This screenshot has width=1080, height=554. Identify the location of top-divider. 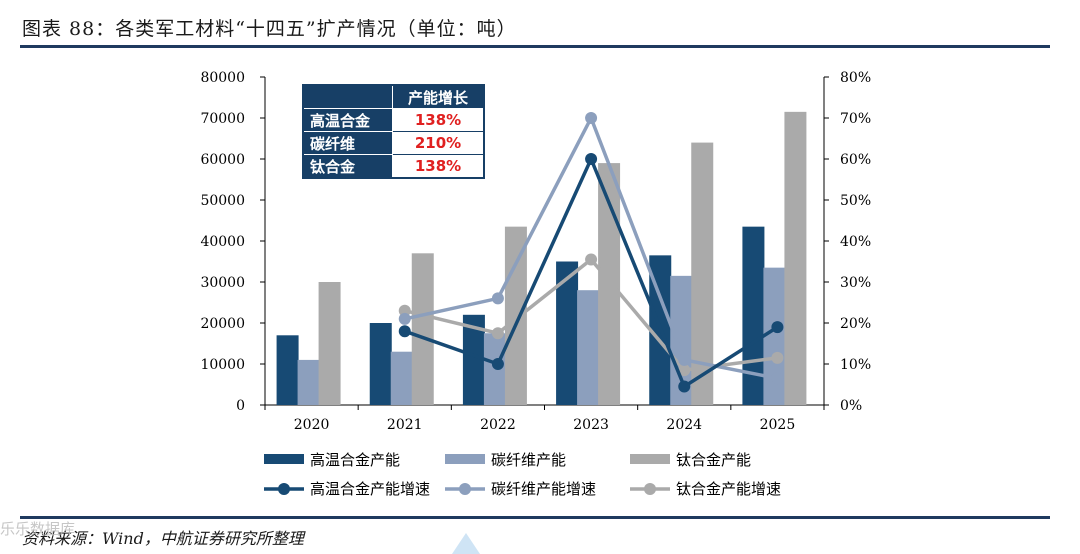
(535, 46).